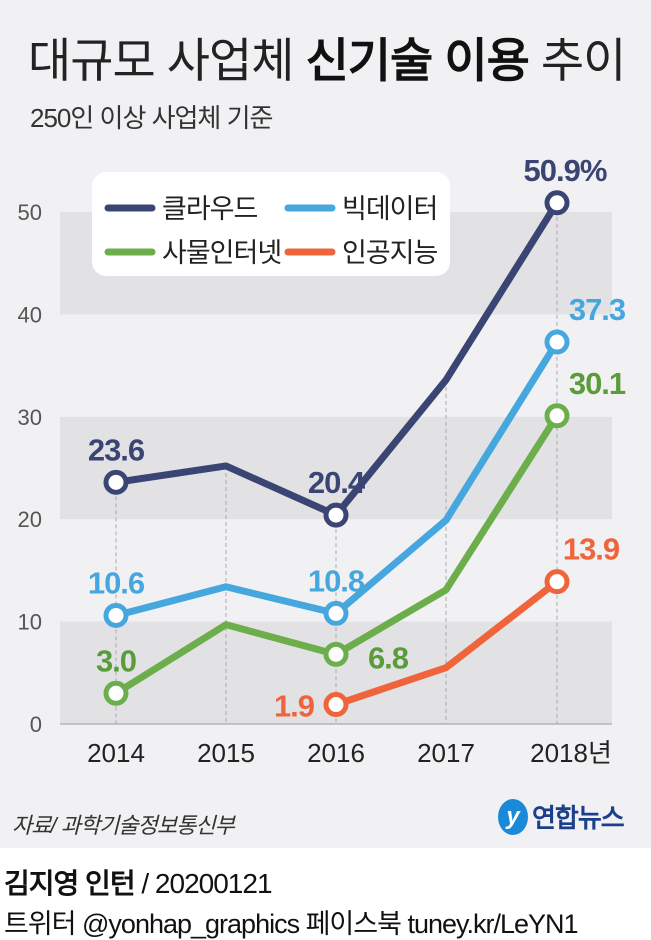 The height and width of the screenshot is (940, 651). What do you see at coordinates (578, 818) in the screenshot?
I see `logo-text: 연합뉴스` at bounding box center [578, 818].